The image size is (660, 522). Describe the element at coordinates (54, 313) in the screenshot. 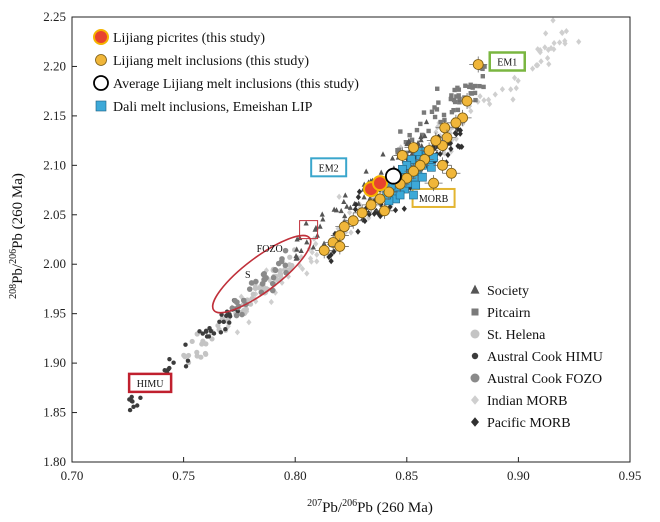

I see `y-tick-label: 1.95` at that location.